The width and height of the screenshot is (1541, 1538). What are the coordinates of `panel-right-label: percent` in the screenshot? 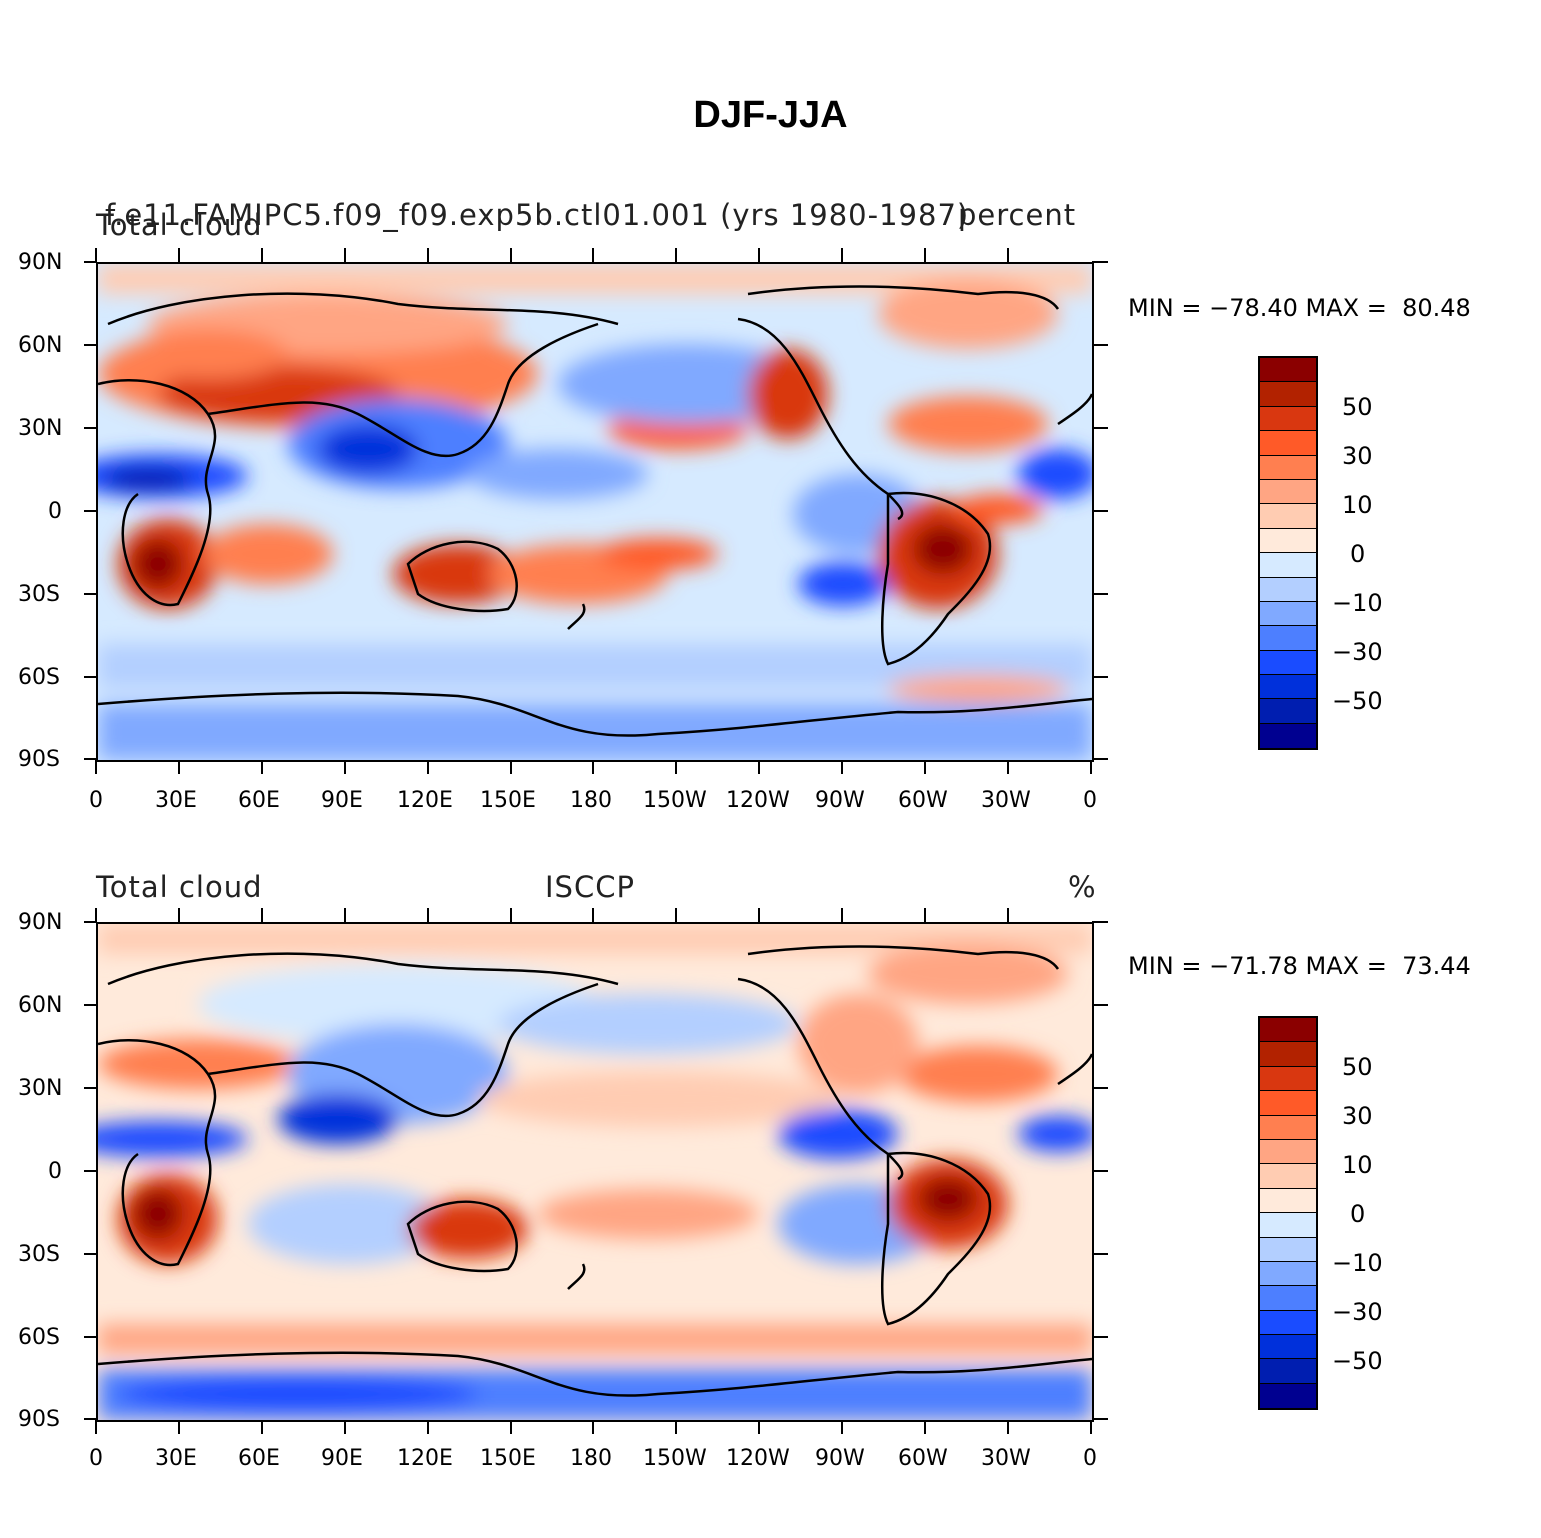 It's located at (1017, 215).